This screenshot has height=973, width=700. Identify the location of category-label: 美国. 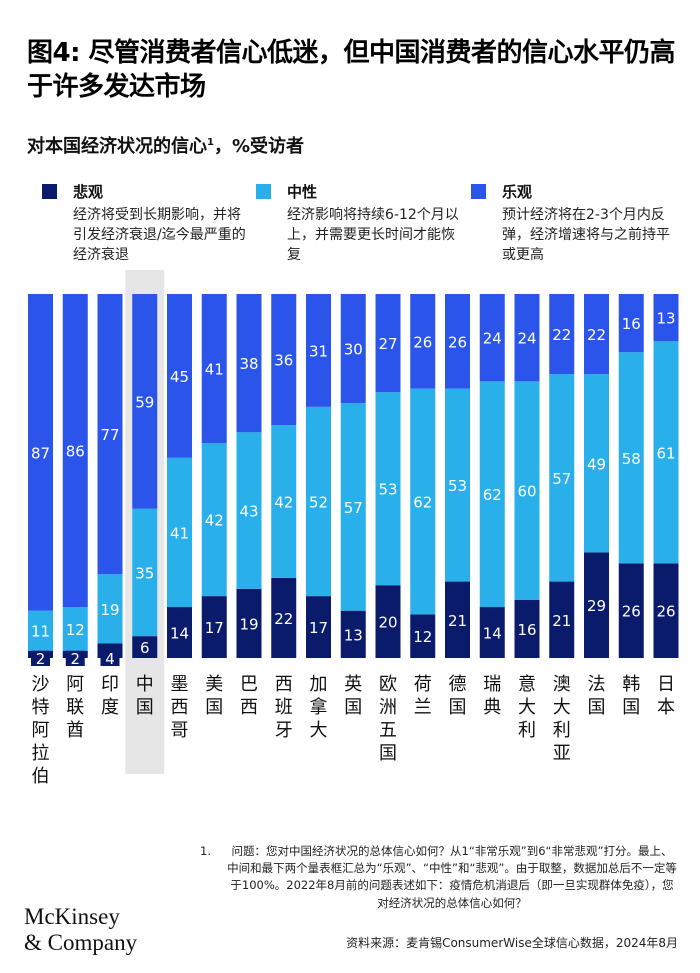
(214, 696).